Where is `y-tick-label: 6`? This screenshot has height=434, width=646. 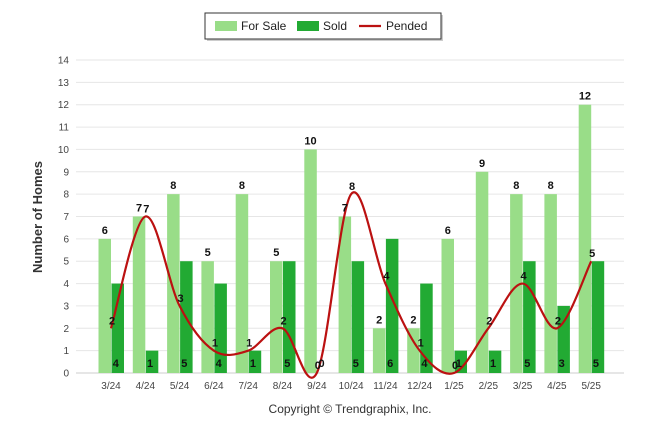
y-tick-label: 6 is located at coordinates (66, 239).